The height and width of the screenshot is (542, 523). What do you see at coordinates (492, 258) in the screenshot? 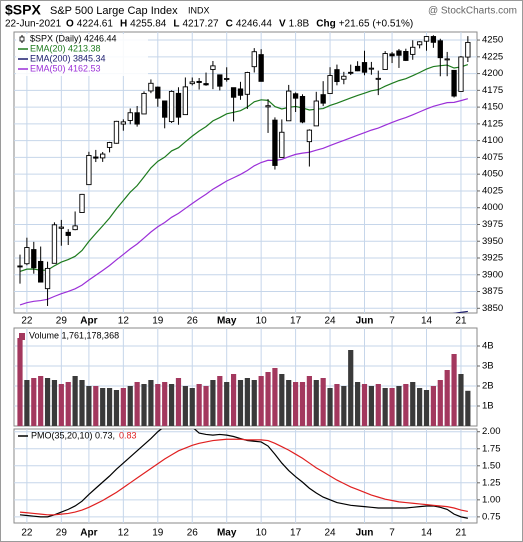
I see `y-tick-label: 3925` at bounding box center [492, 258].